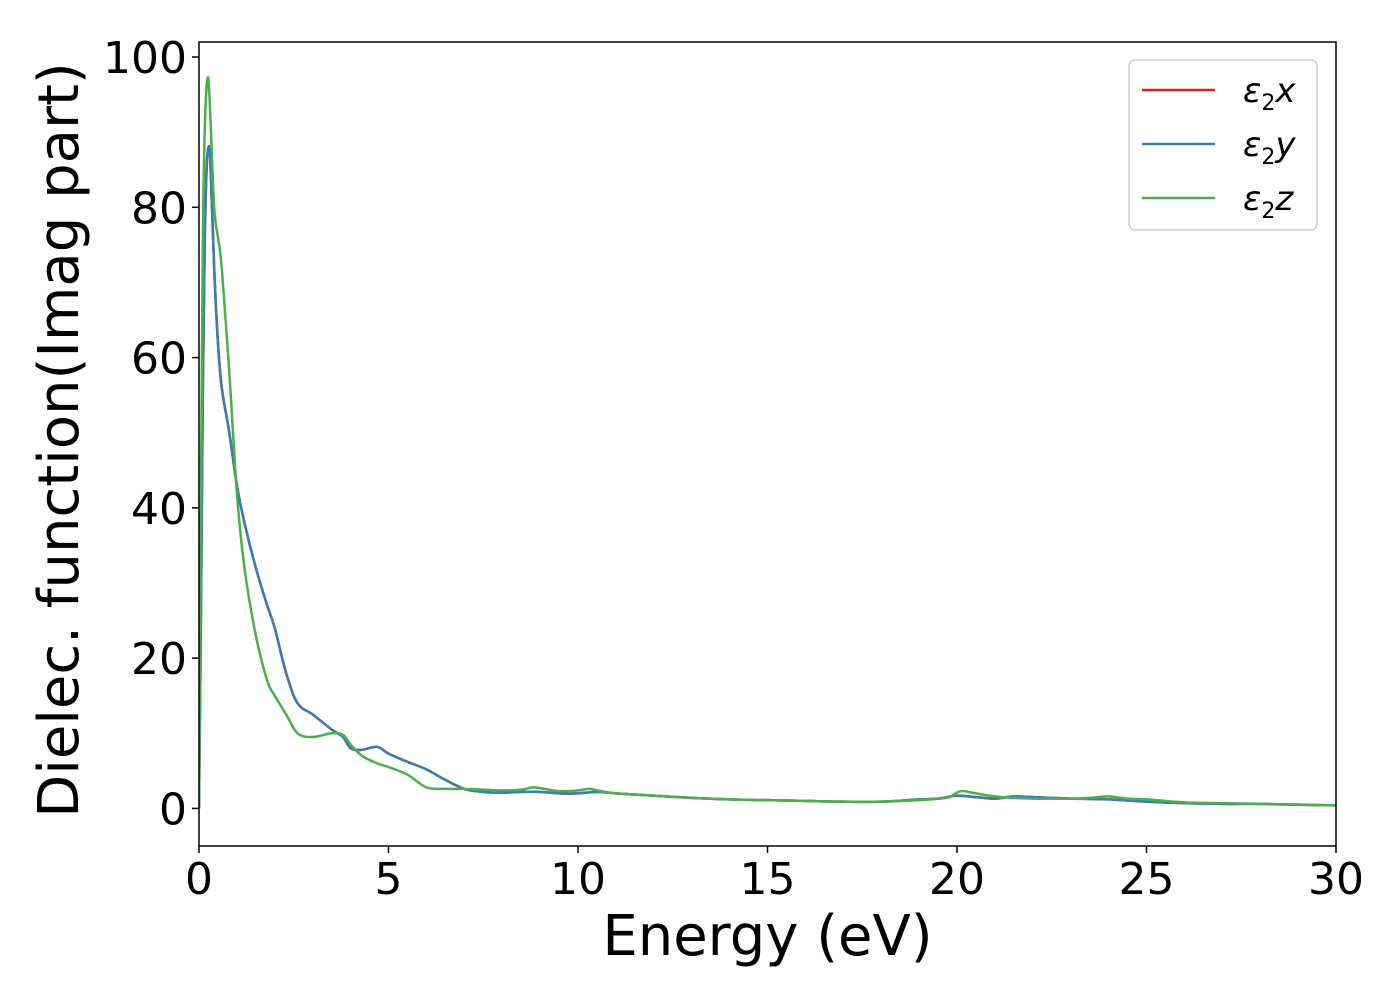  What do you see at coordinates (957, 879) in the screenshot?
I see `x-tick-label: 20` at bounding box center [957, 879].